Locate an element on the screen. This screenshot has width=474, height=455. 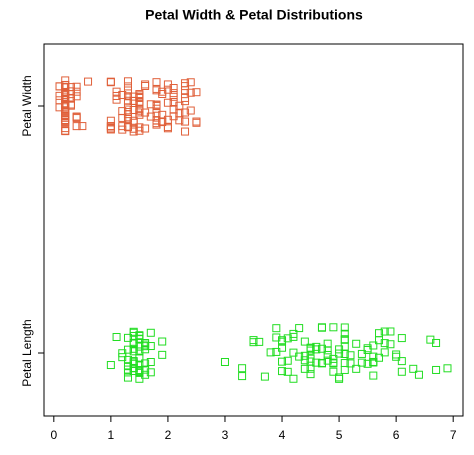
x-tick-label: 5 is located at coordinates (339, 435).